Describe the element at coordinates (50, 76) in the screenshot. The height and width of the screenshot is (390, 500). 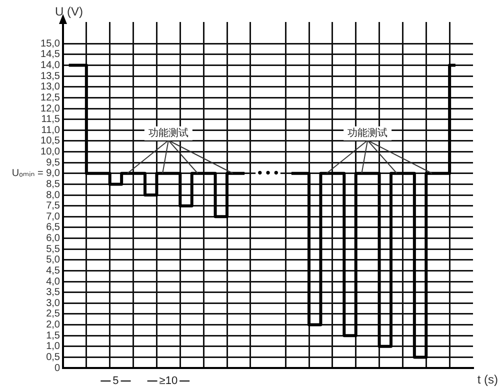
I see `y-tick-label: 13,5` at that location.